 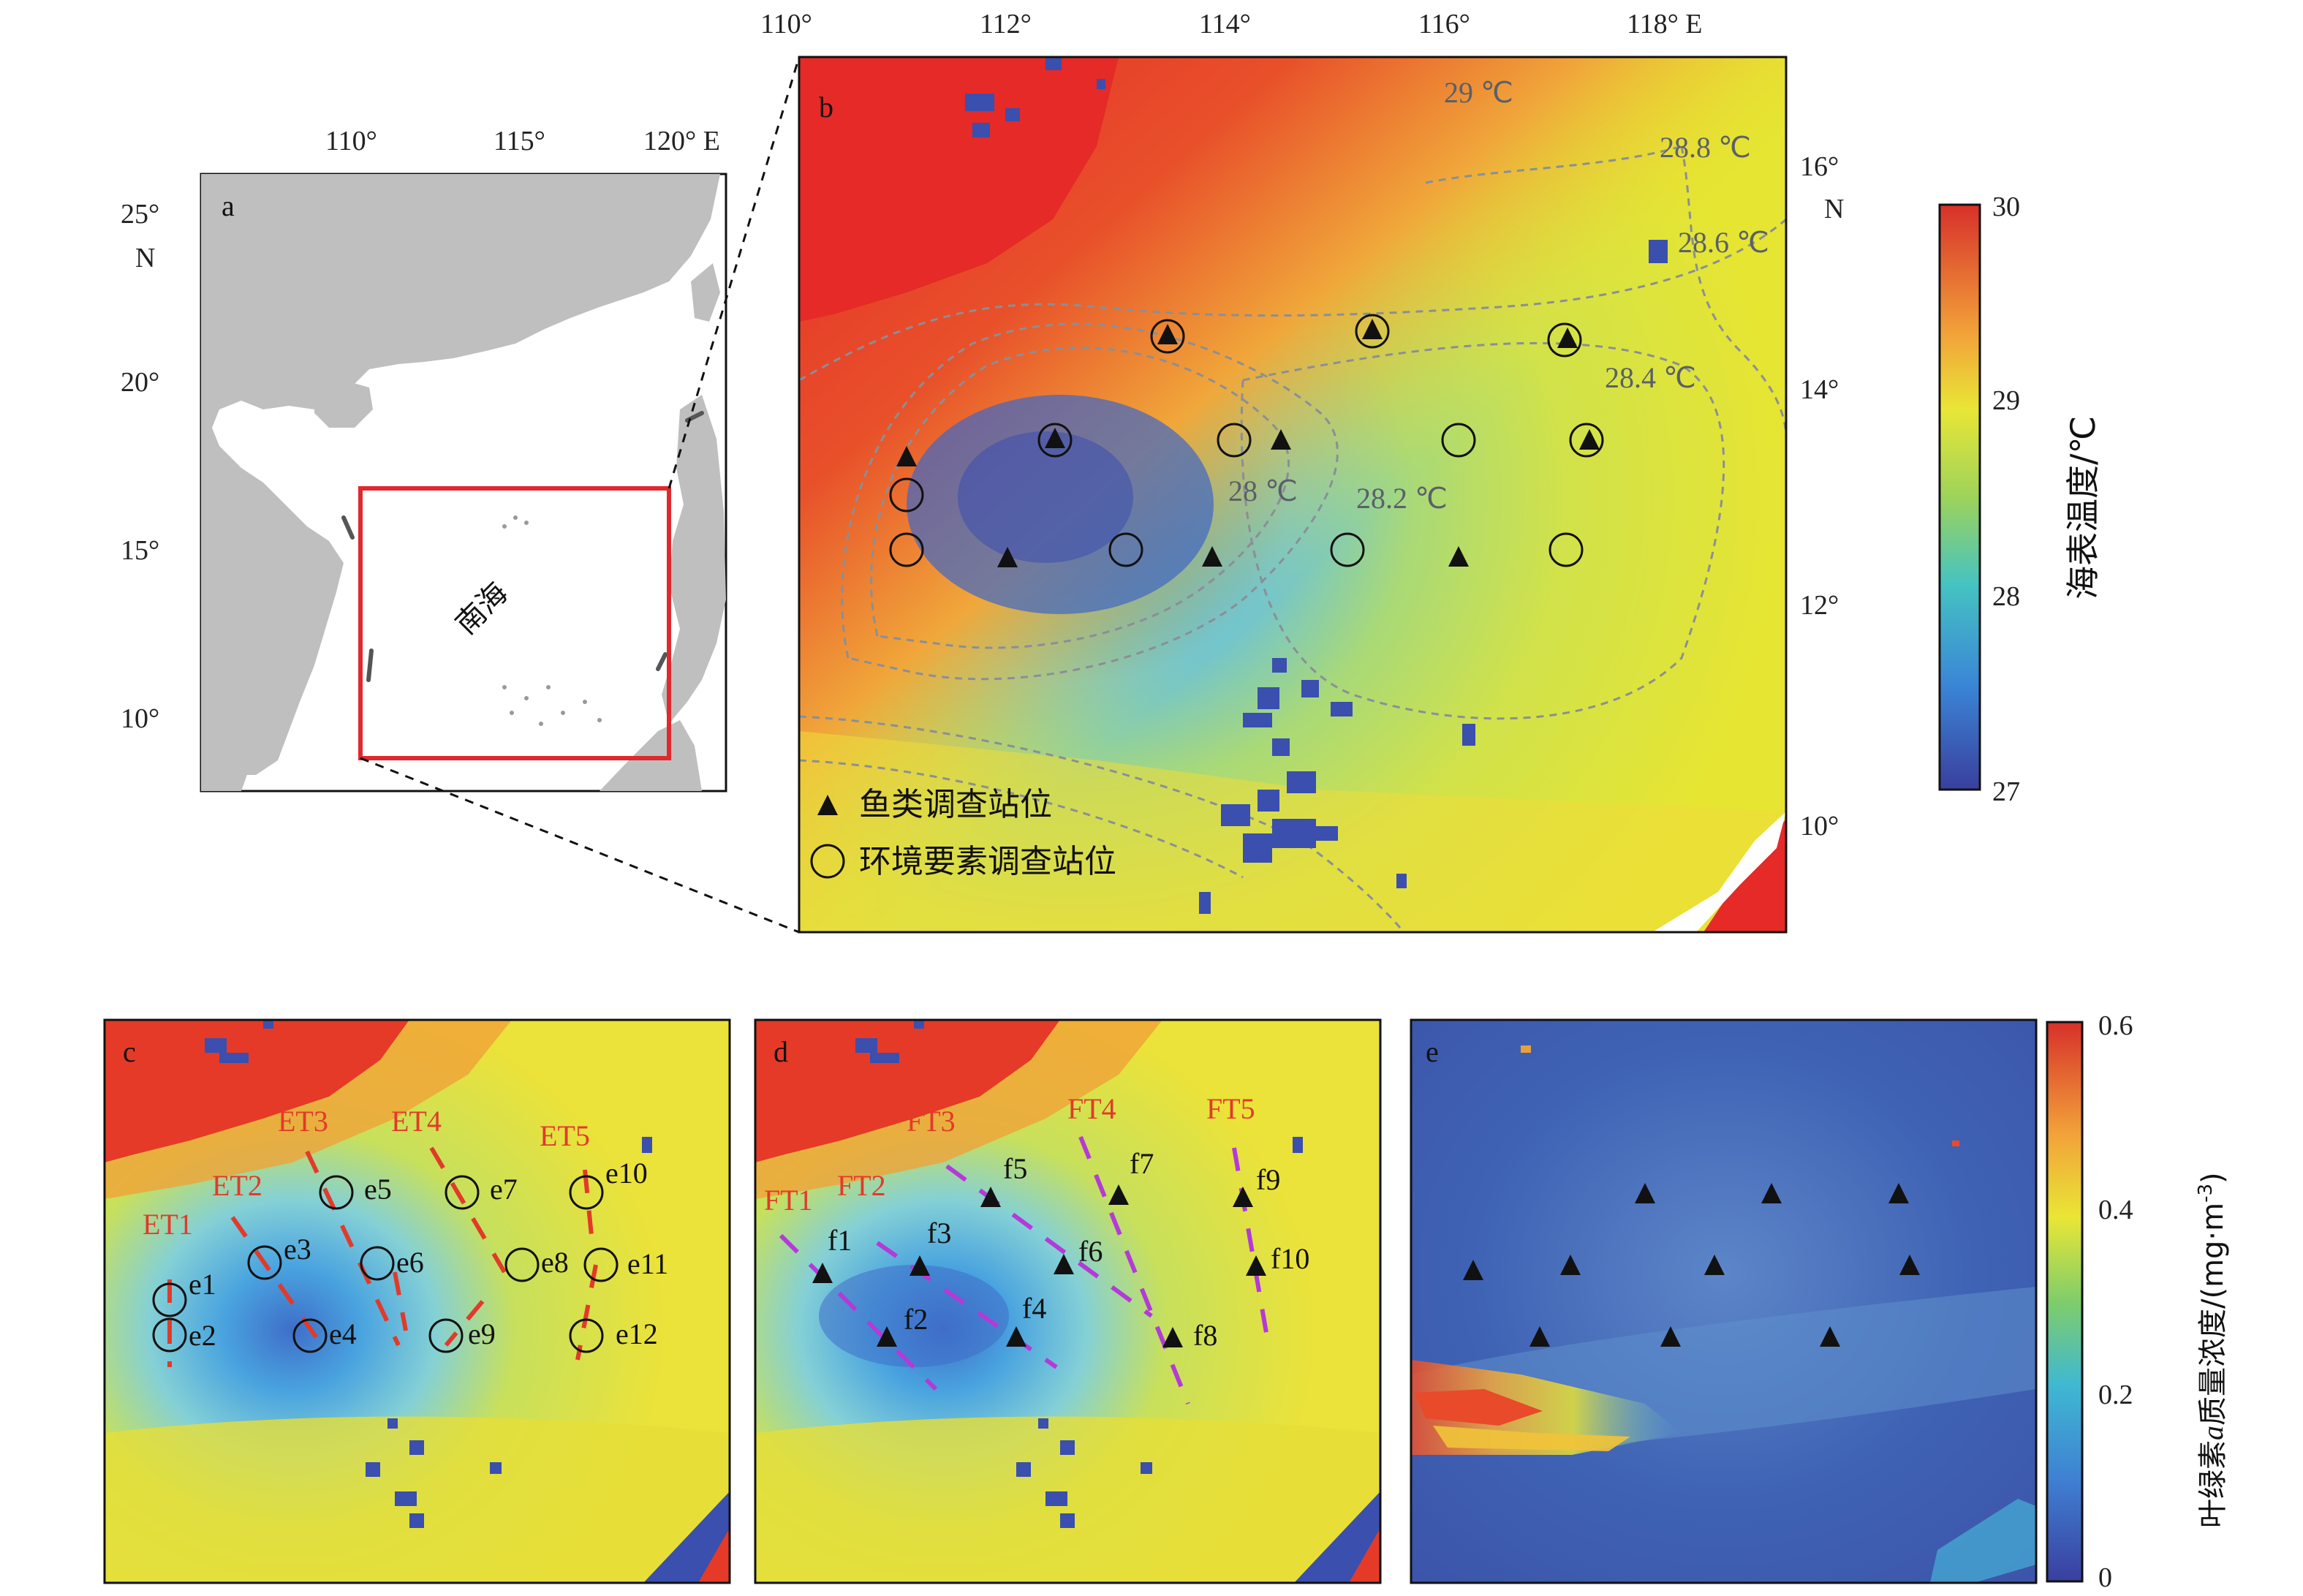 What do you see at coordinates (2006, 207) in the screenshot?
I see `sst-tick-0: 30` at bounding box center [2006, 207].